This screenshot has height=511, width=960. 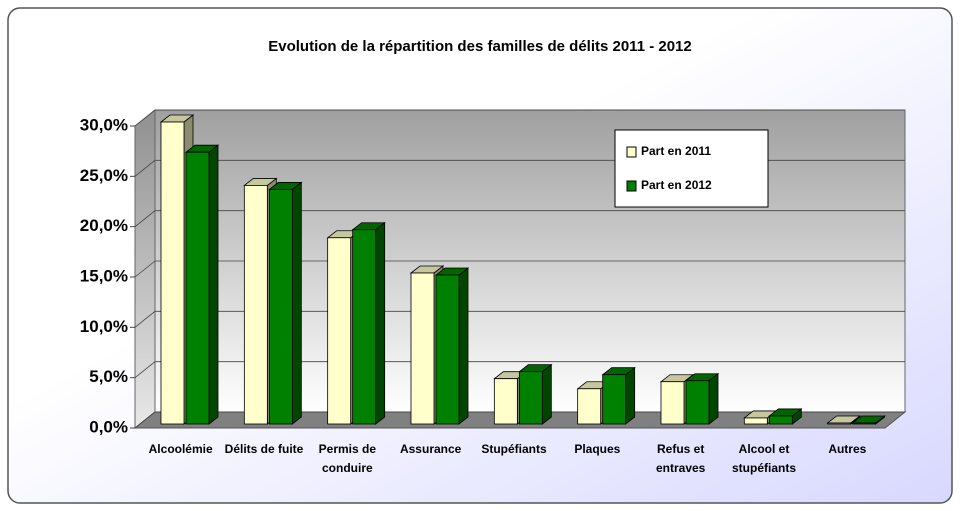 What do you see at coordinates (108, 426) in the screenshot?
I see `y-tick-label: 0,0%` at bounding box center [108, 426].